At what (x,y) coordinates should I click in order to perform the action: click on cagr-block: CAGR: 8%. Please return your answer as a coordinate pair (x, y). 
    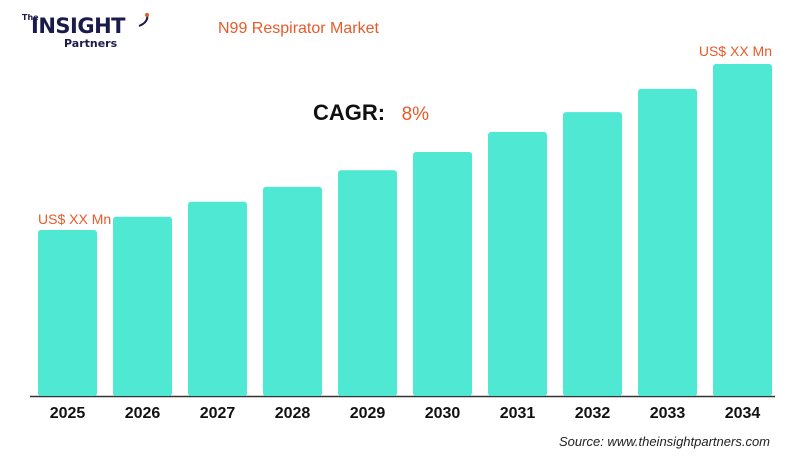
    Looking at the image, I should click on (371, 113).